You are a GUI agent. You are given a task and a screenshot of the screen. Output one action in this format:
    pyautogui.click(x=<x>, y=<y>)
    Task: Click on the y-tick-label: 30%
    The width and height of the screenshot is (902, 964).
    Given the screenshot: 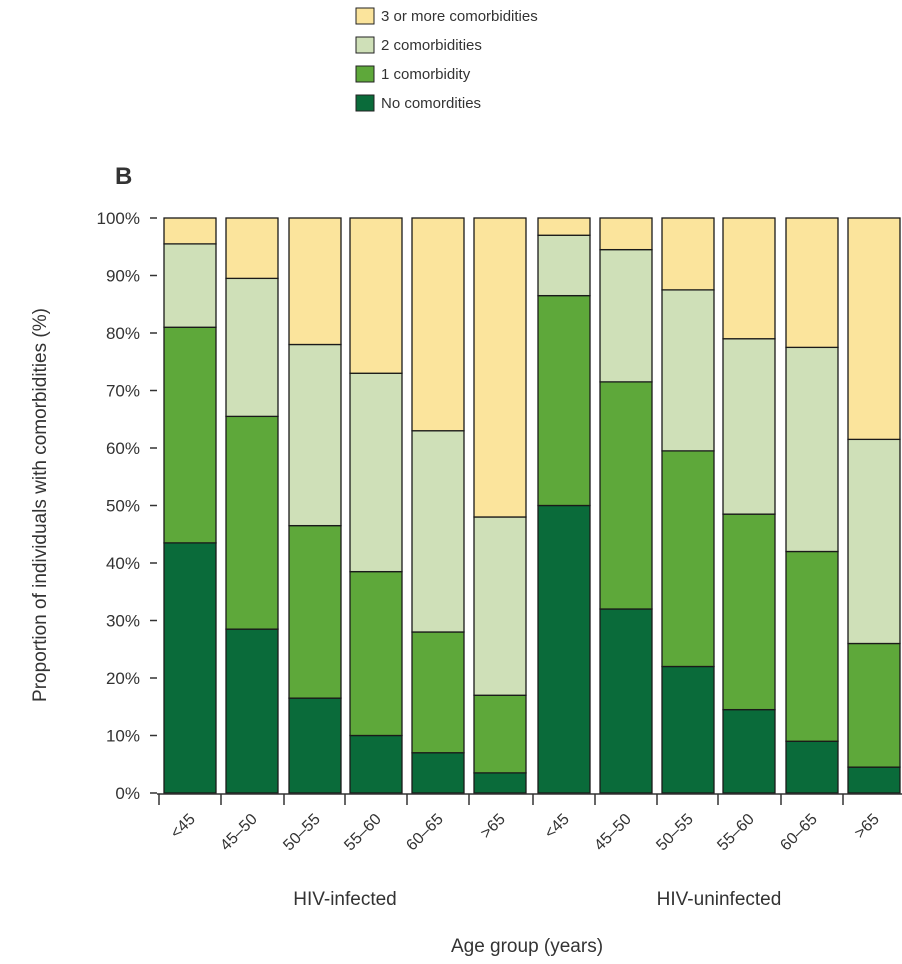 What is the action you would take?
    pyautogui.click(x=123, y=621)
    